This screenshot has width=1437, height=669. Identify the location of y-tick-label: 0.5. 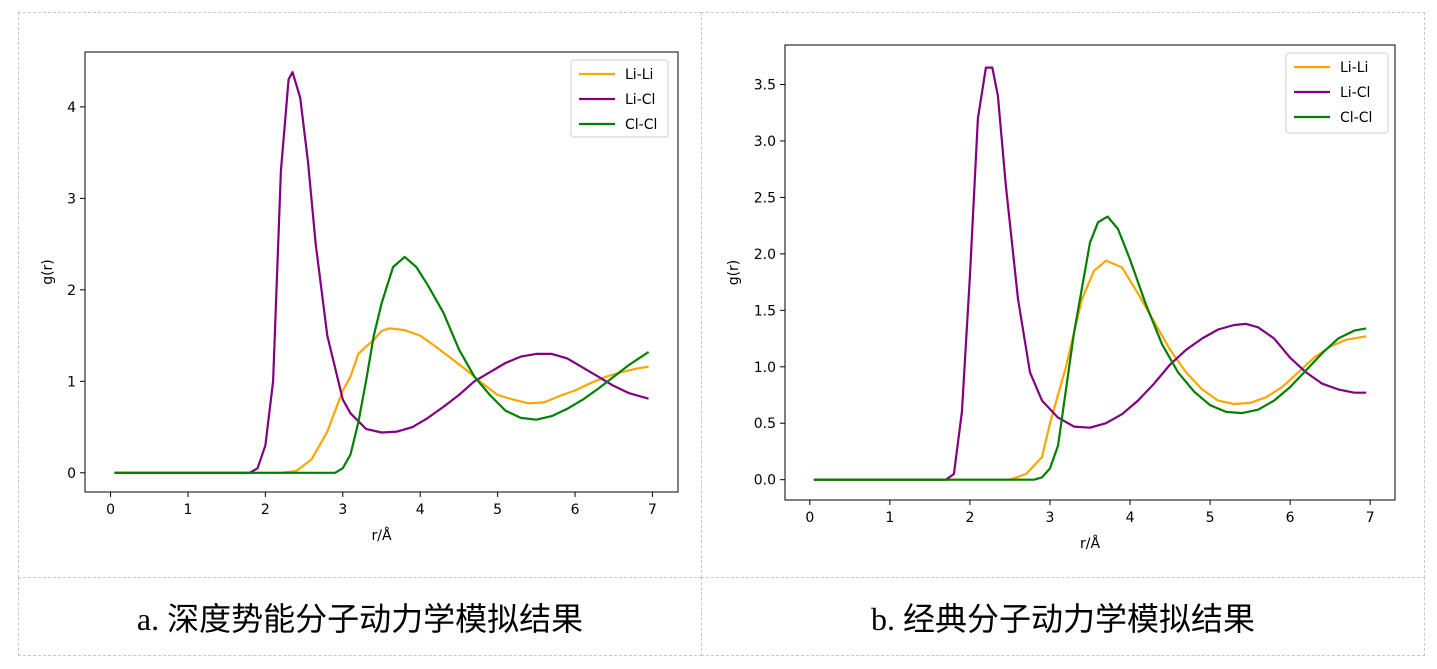
(765, 424).